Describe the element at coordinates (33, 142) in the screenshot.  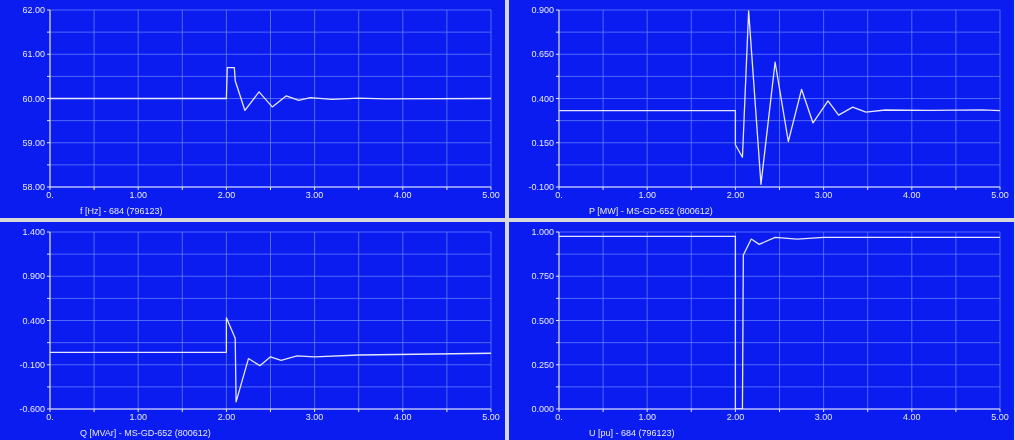
I see `y-tick-label: 59.00` at that location.